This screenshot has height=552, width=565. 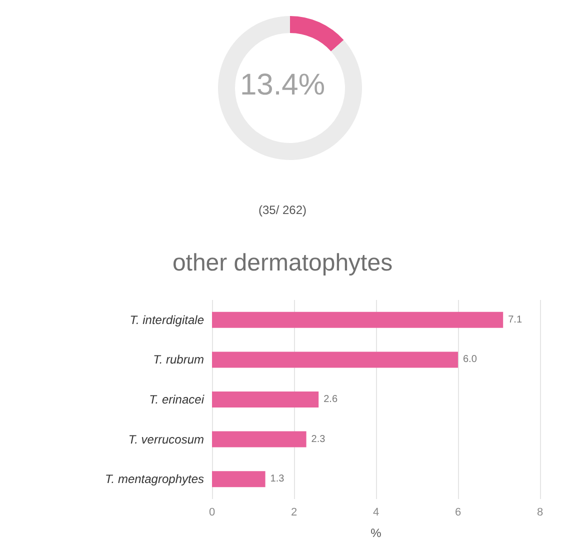 What do you see at coordinates (166, 439) in the screenshot?
I see `y-tick-label: T. verrucosum` at bounding box center [166, 439].